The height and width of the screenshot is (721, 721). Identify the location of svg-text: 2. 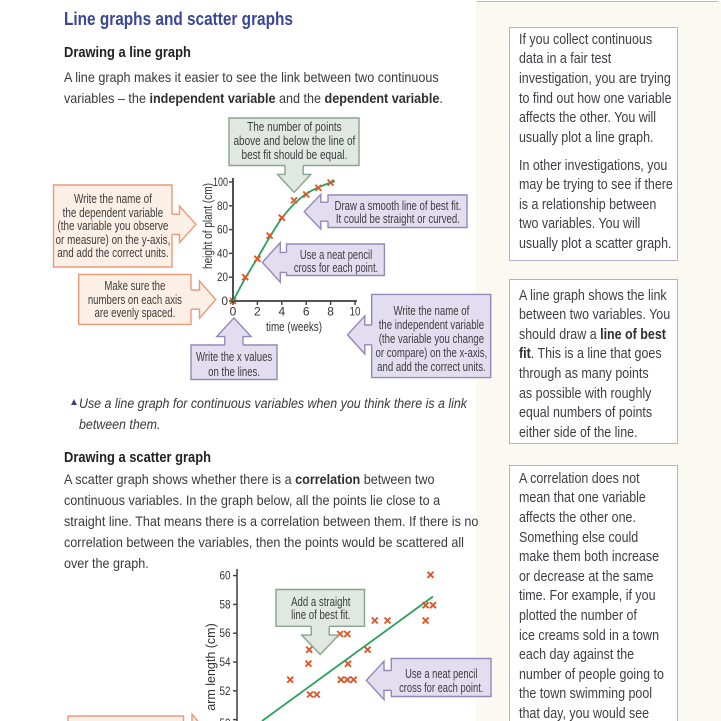
(257, 312).